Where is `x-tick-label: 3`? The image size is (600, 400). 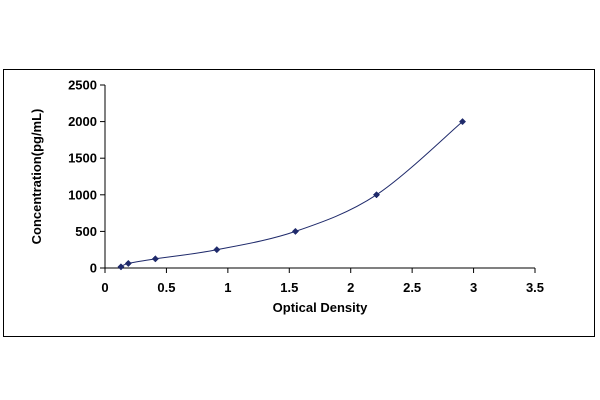 x-tick-label: 3 is located at coordinates (473, 287).